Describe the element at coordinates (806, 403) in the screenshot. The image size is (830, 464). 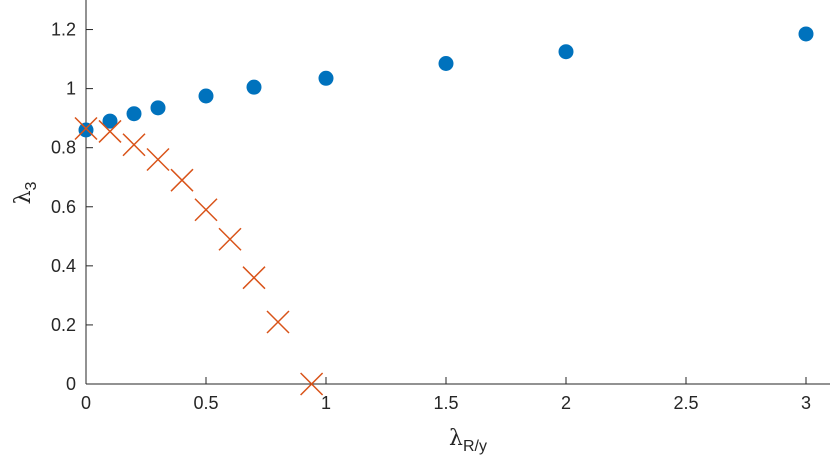
I see `x-tick-label: 3` at that location.